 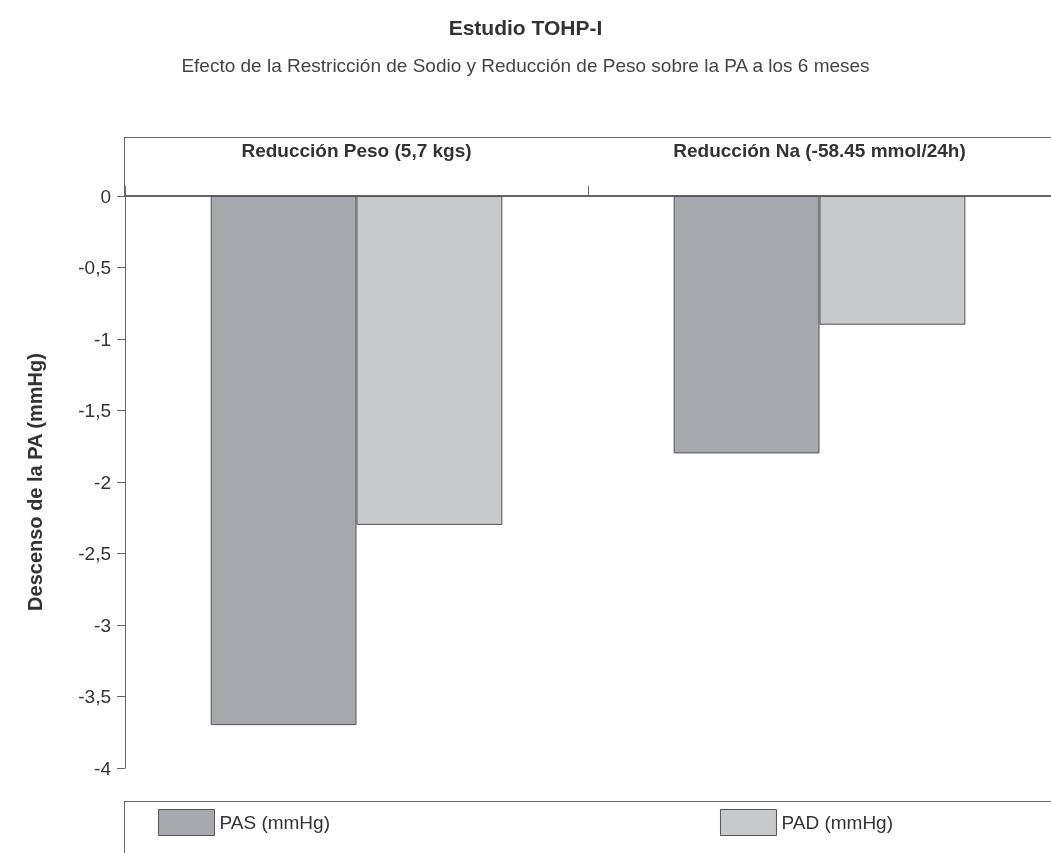 I want to click on y-tick-label: -1,5, so click(x=94, y=410).